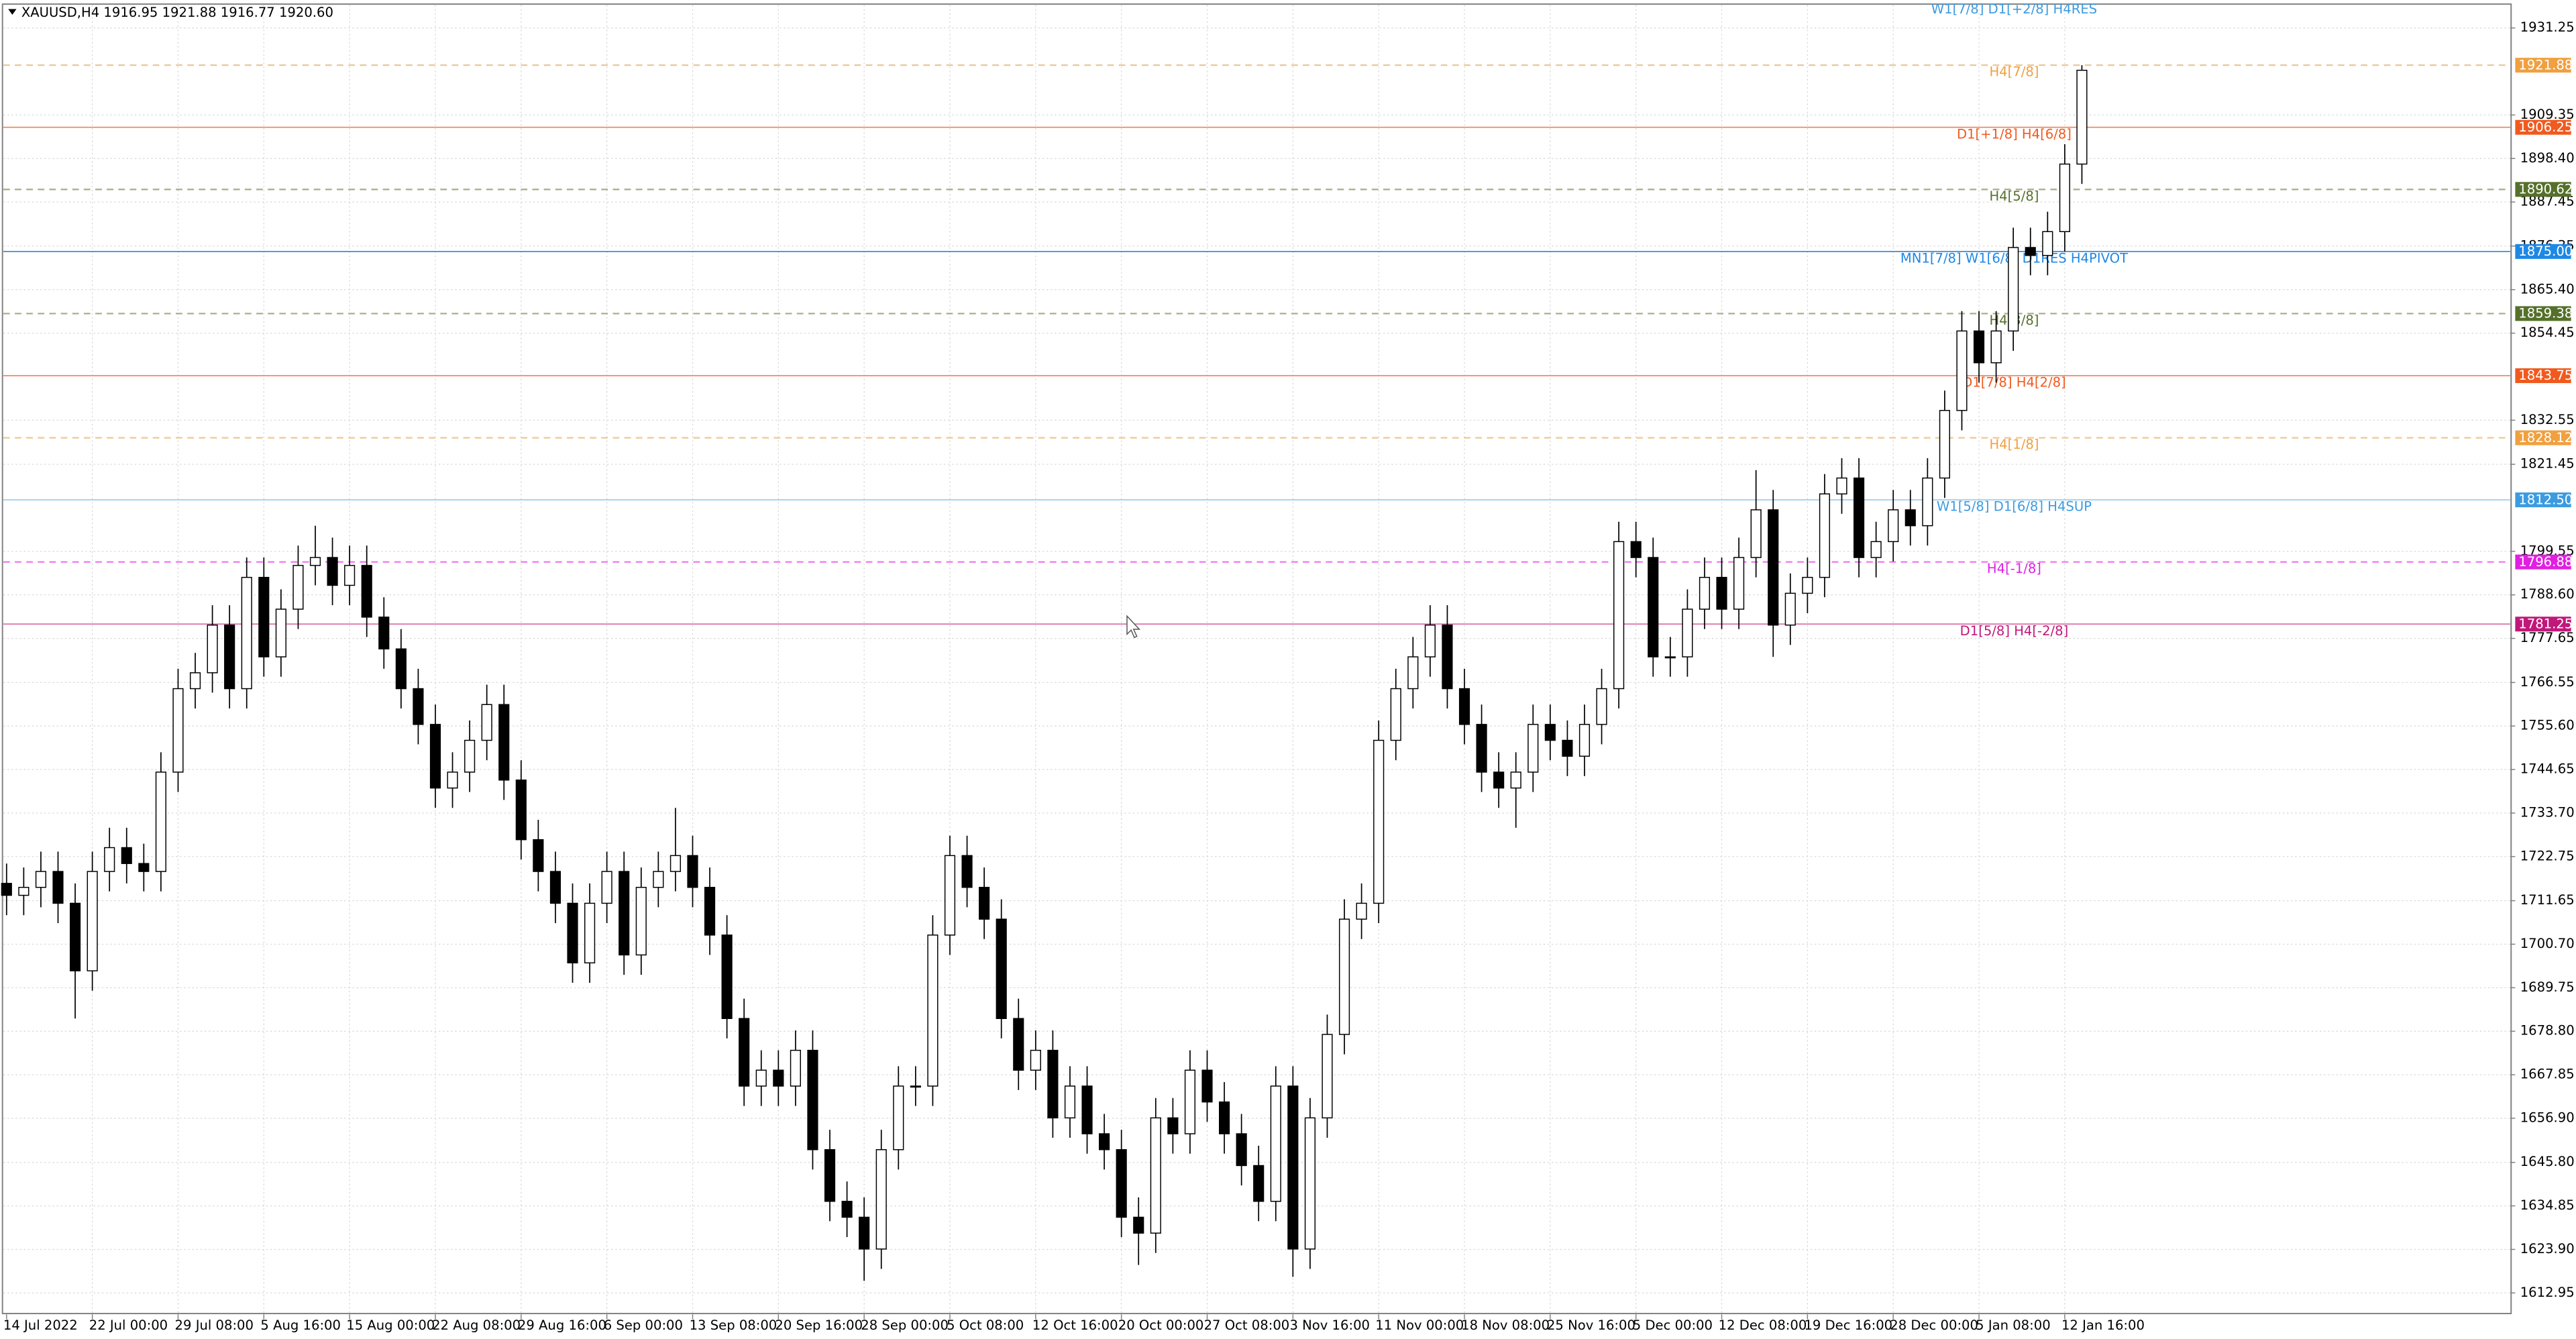  What do you see at coordinates (2547, 594) in the screenshot?
I see `y-tick-label: 1788.60` at bounding box center [2547, 594].